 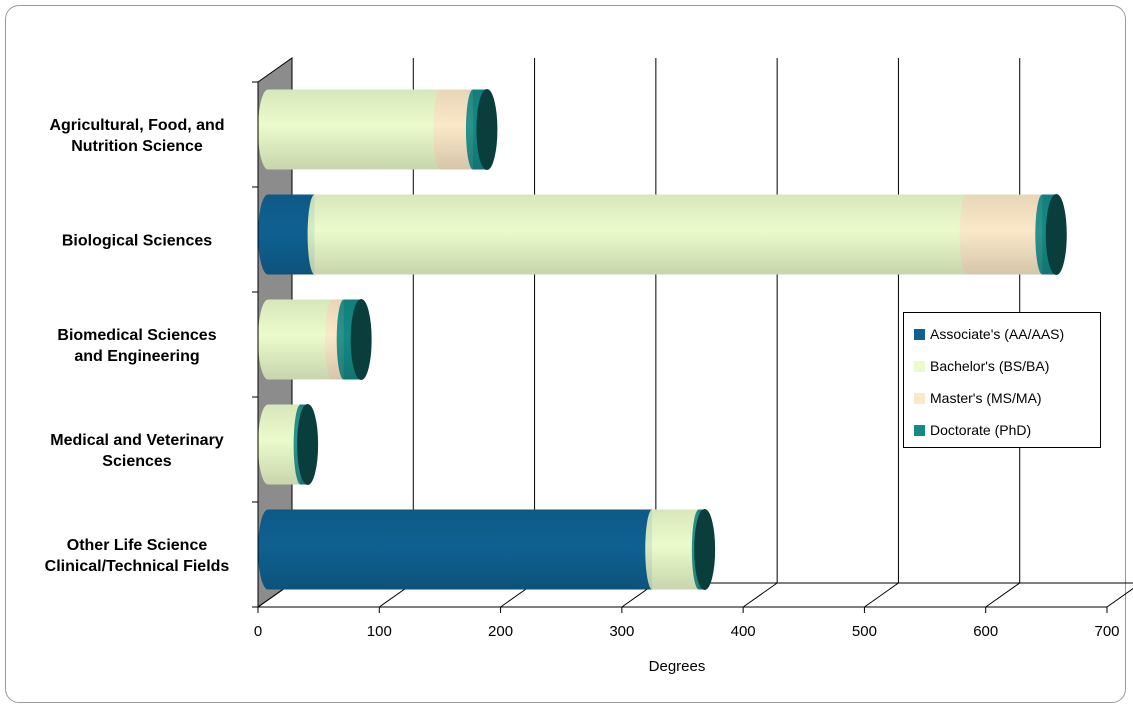 I want to click on legend-label: Bachelor's (BS/BA), so click(x=990, y=366).